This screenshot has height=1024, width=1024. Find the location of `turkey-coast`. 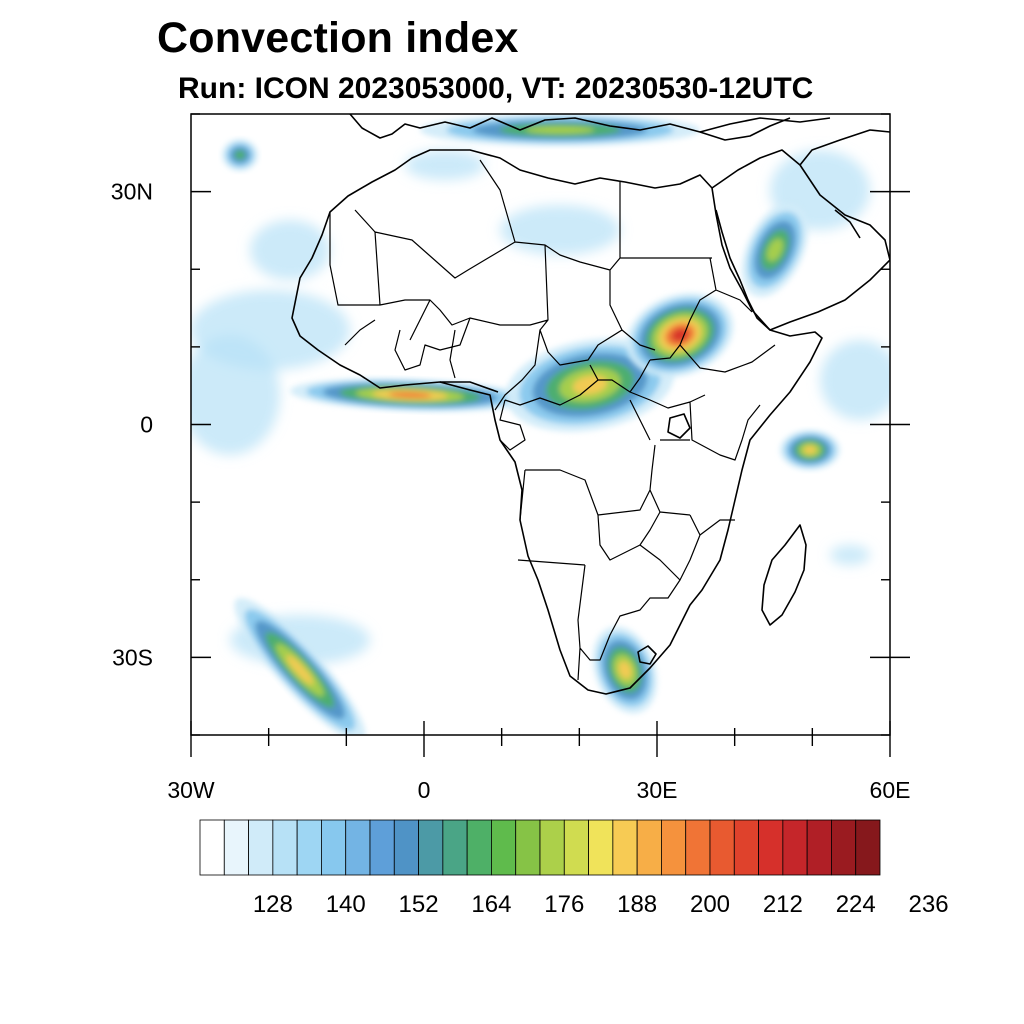

turkey-coast is located at coordinates (765, 125).